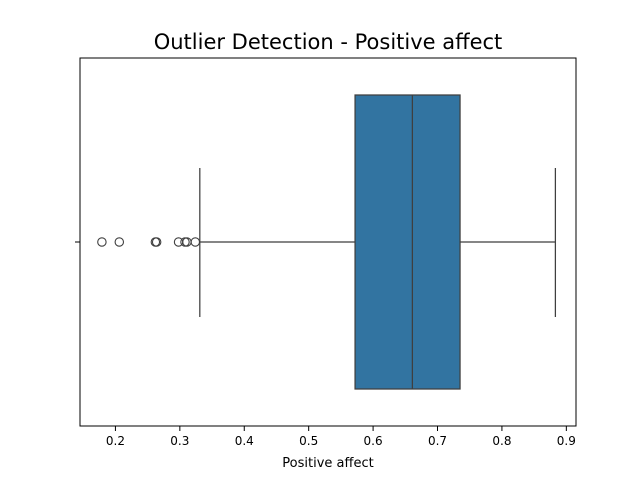  I want to click on x-tick-label: 0.9, so click(566, 441).